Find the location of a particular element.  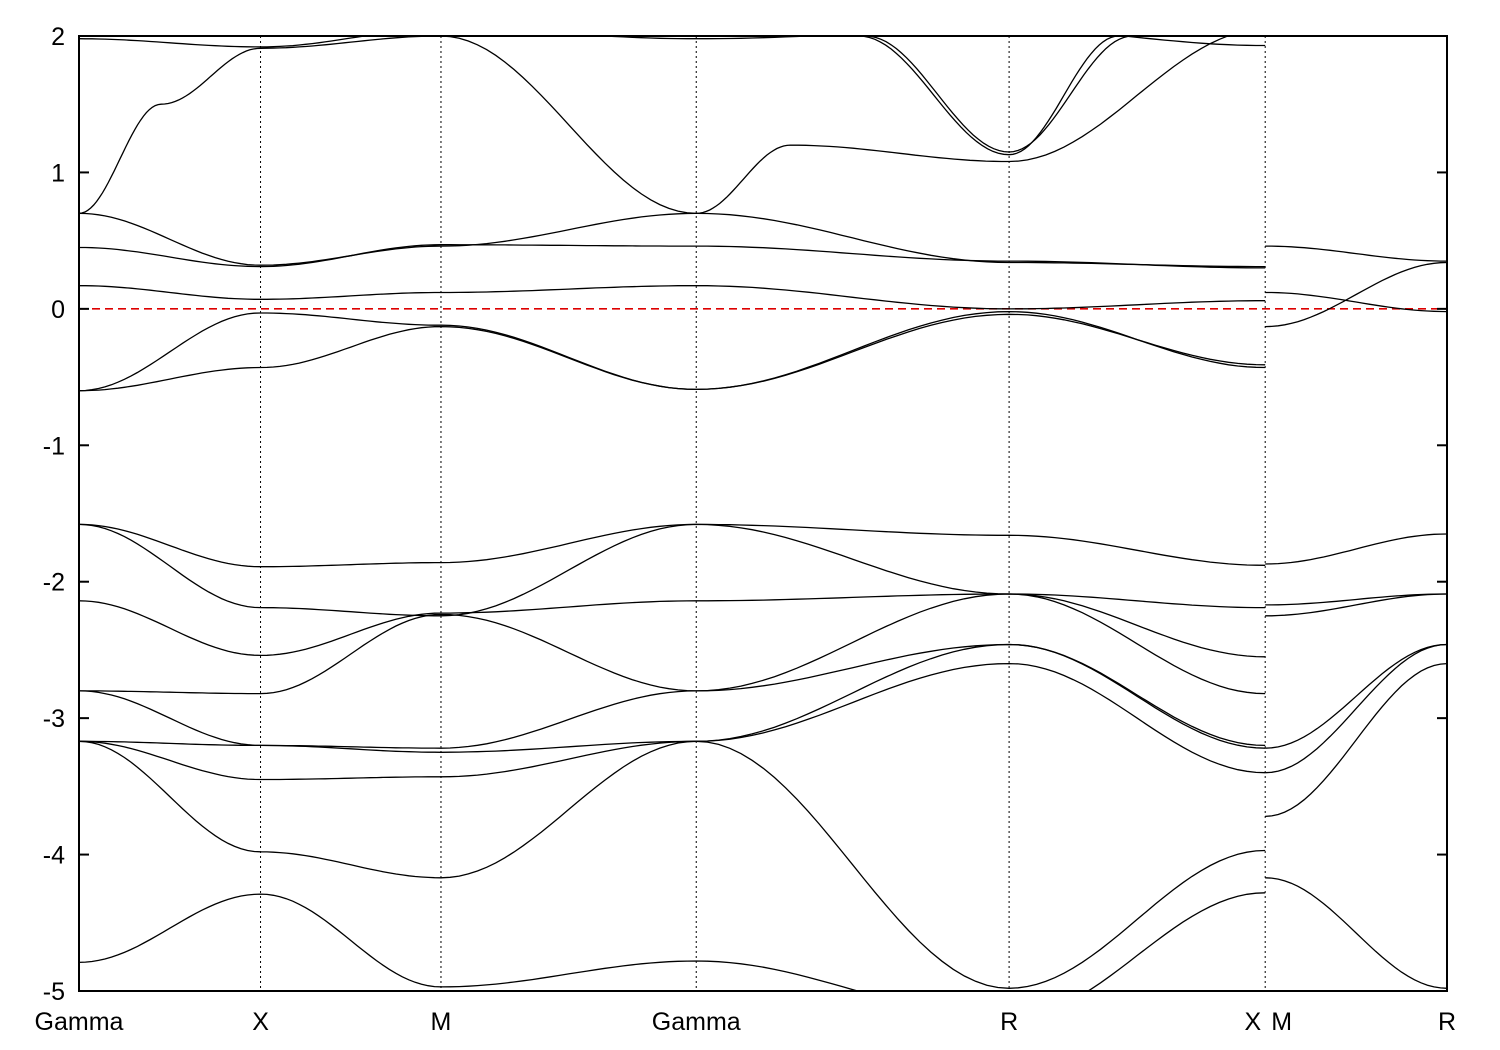

y-tick-label: -4 is located at coordinates (54, 856).